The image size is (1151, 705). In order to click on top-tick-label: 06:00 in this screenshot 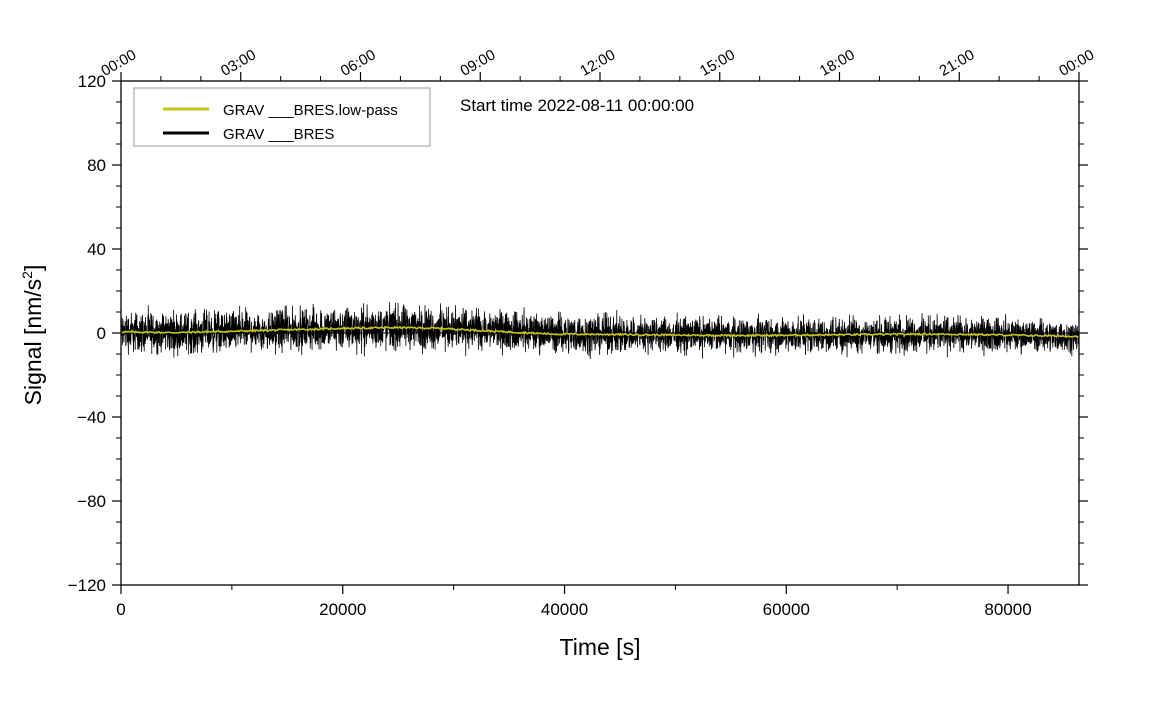, I will do `click(358, 62)`.